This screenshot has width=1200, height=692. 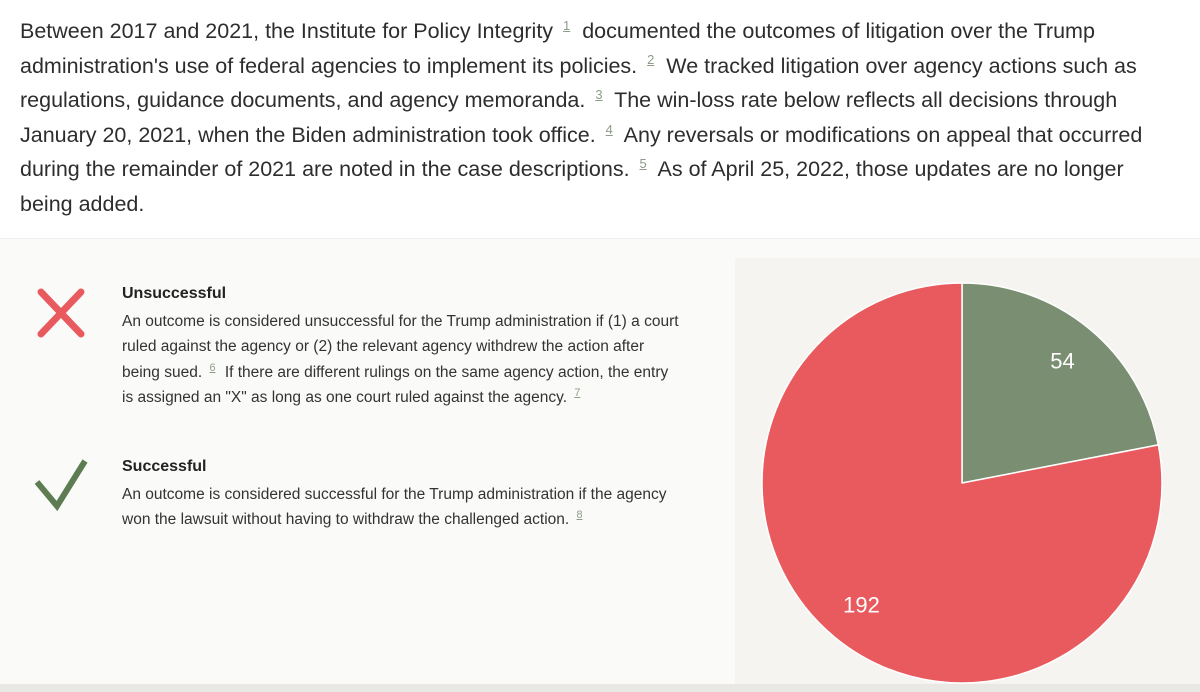 I want to click on x-mark-icon, so click(x=60, y=312).